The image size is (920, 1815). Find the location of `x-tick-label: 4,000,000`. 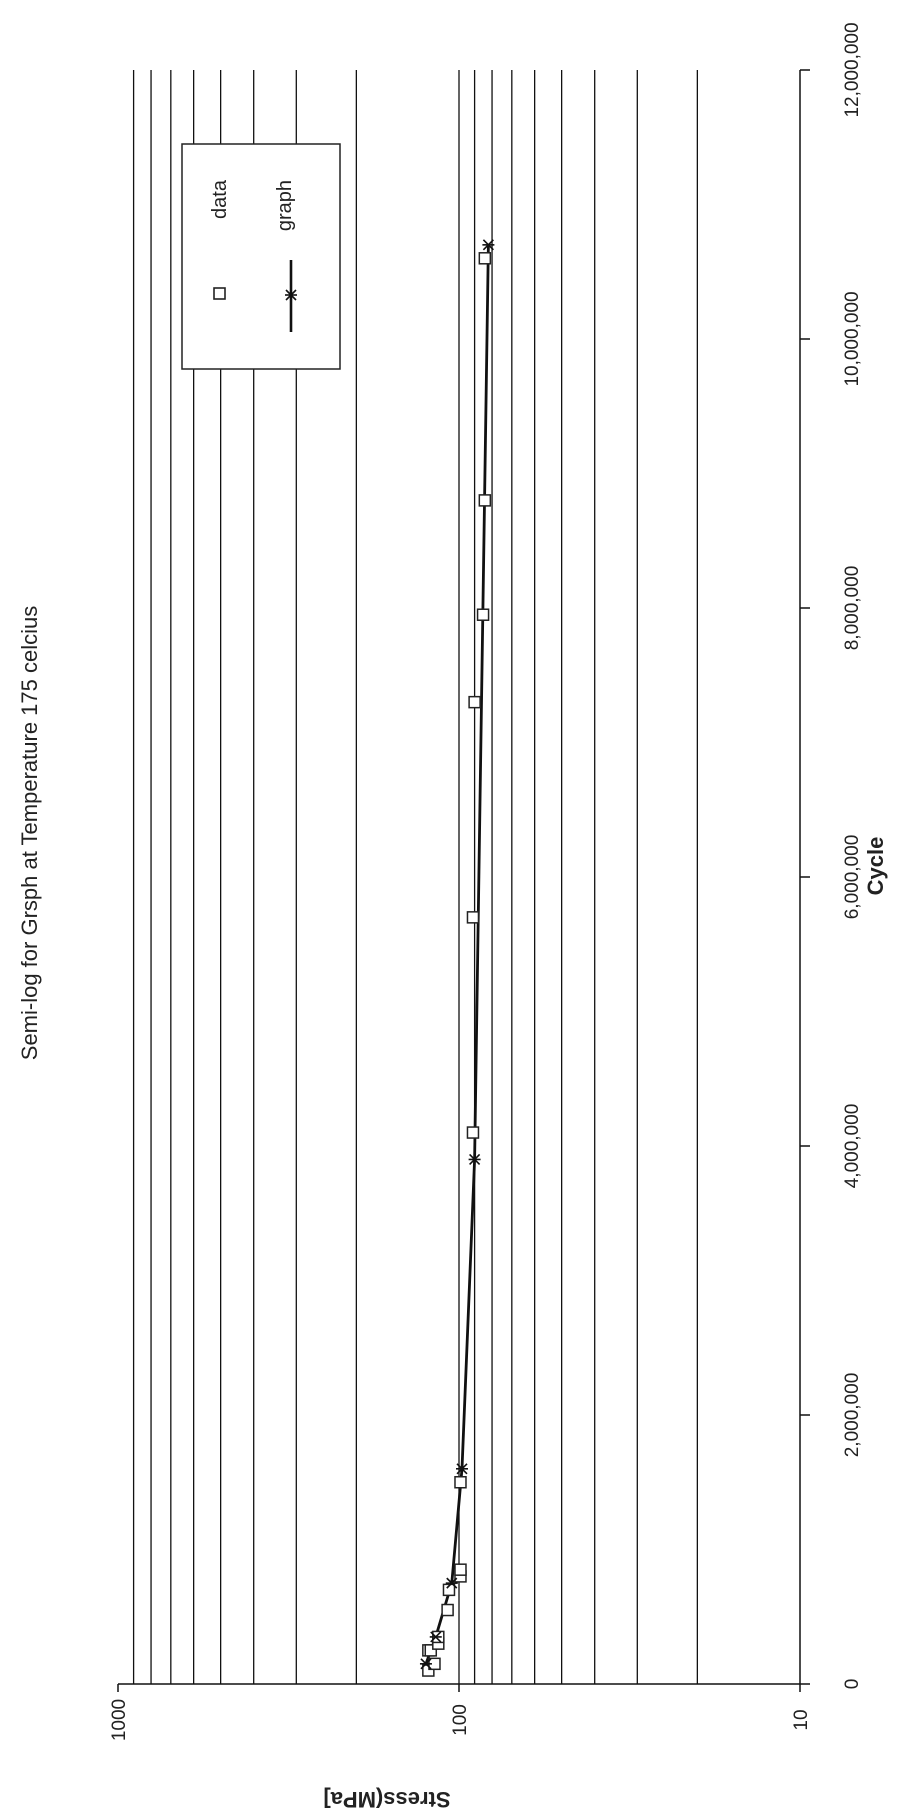

x-tick-label: 4,000,000 is located at coordinates (852, 1146).